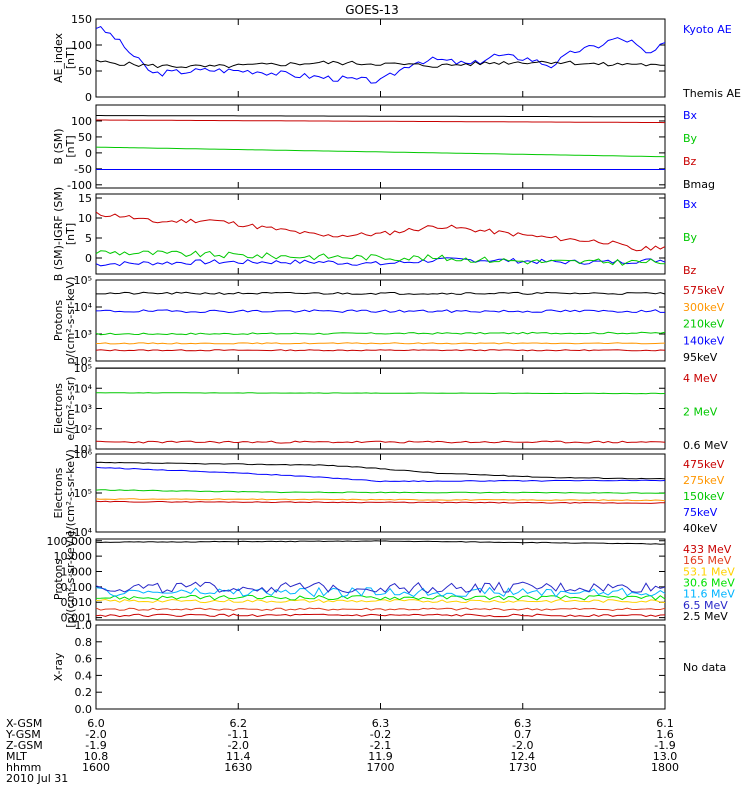 The image size is (750, 800). I want to click on x-info-value: -1.9, so click(664, 745).